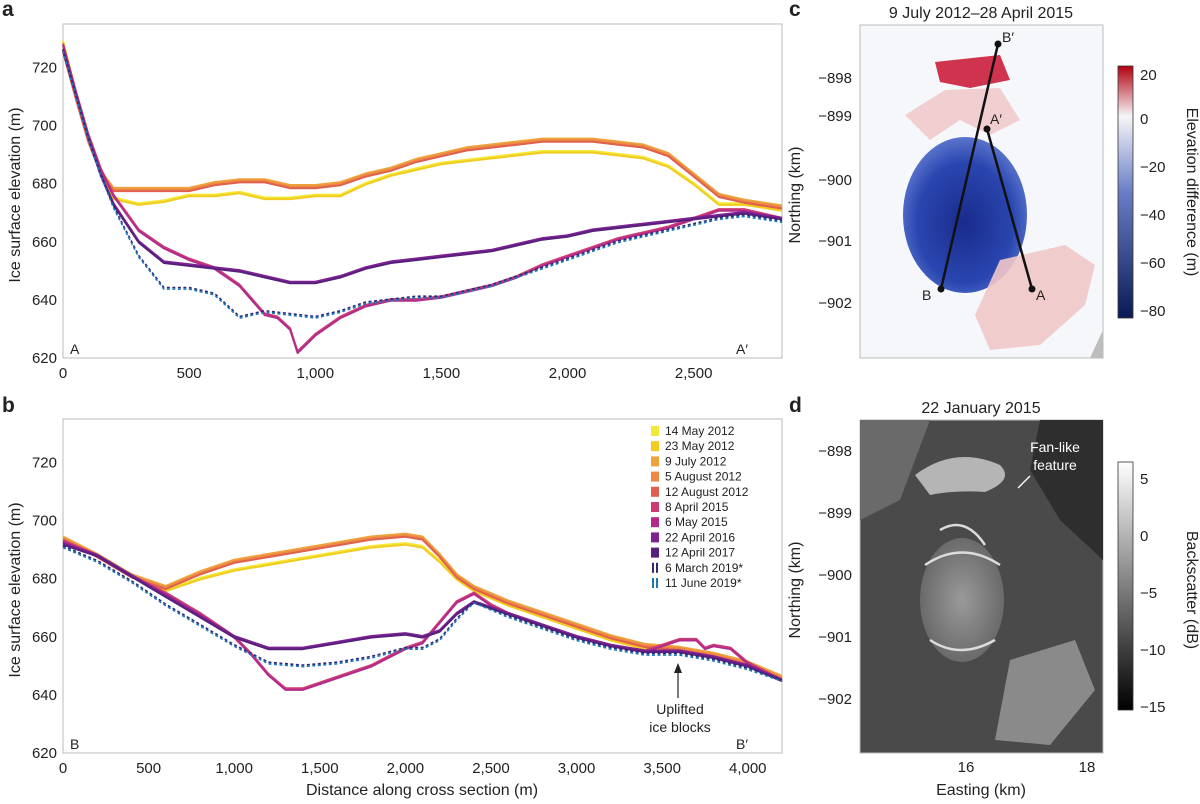 The image size is (1200, 804). I want to click on panel-a-start-label: A, so click(75, 349).